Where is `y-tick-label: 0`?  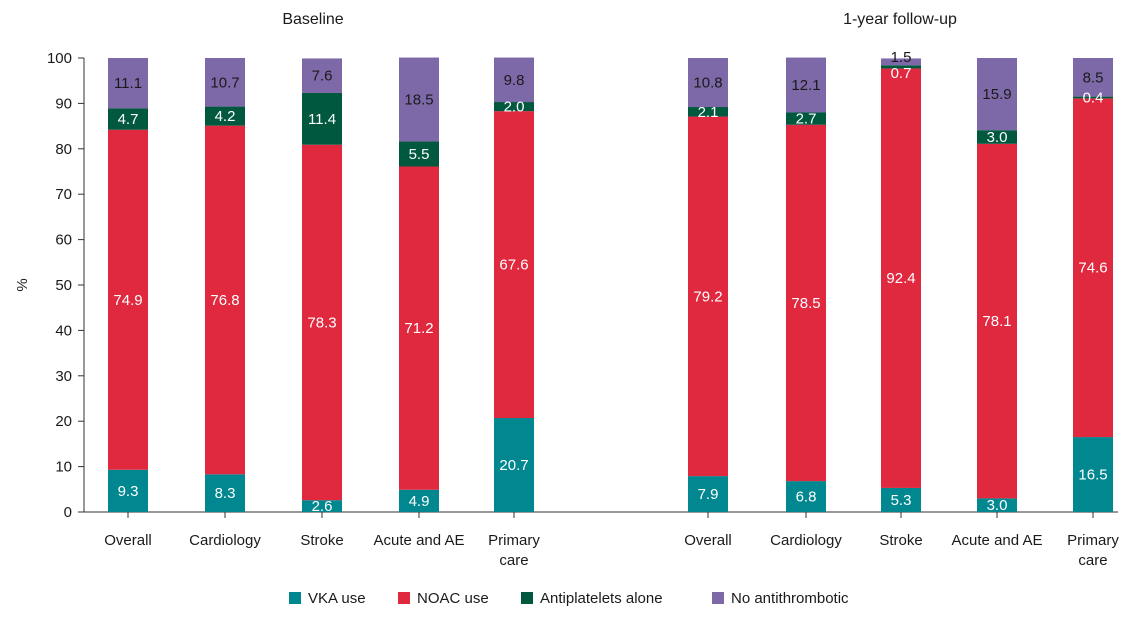 y-tick-label: 0 is located at coordinates (68, 512).